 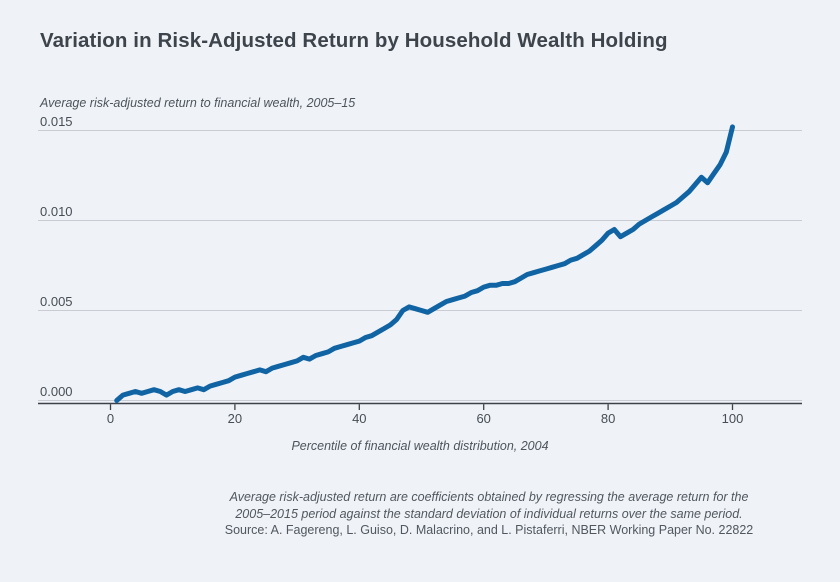 I want to click on x-tick-label: 100, so click(x=732, y=418).